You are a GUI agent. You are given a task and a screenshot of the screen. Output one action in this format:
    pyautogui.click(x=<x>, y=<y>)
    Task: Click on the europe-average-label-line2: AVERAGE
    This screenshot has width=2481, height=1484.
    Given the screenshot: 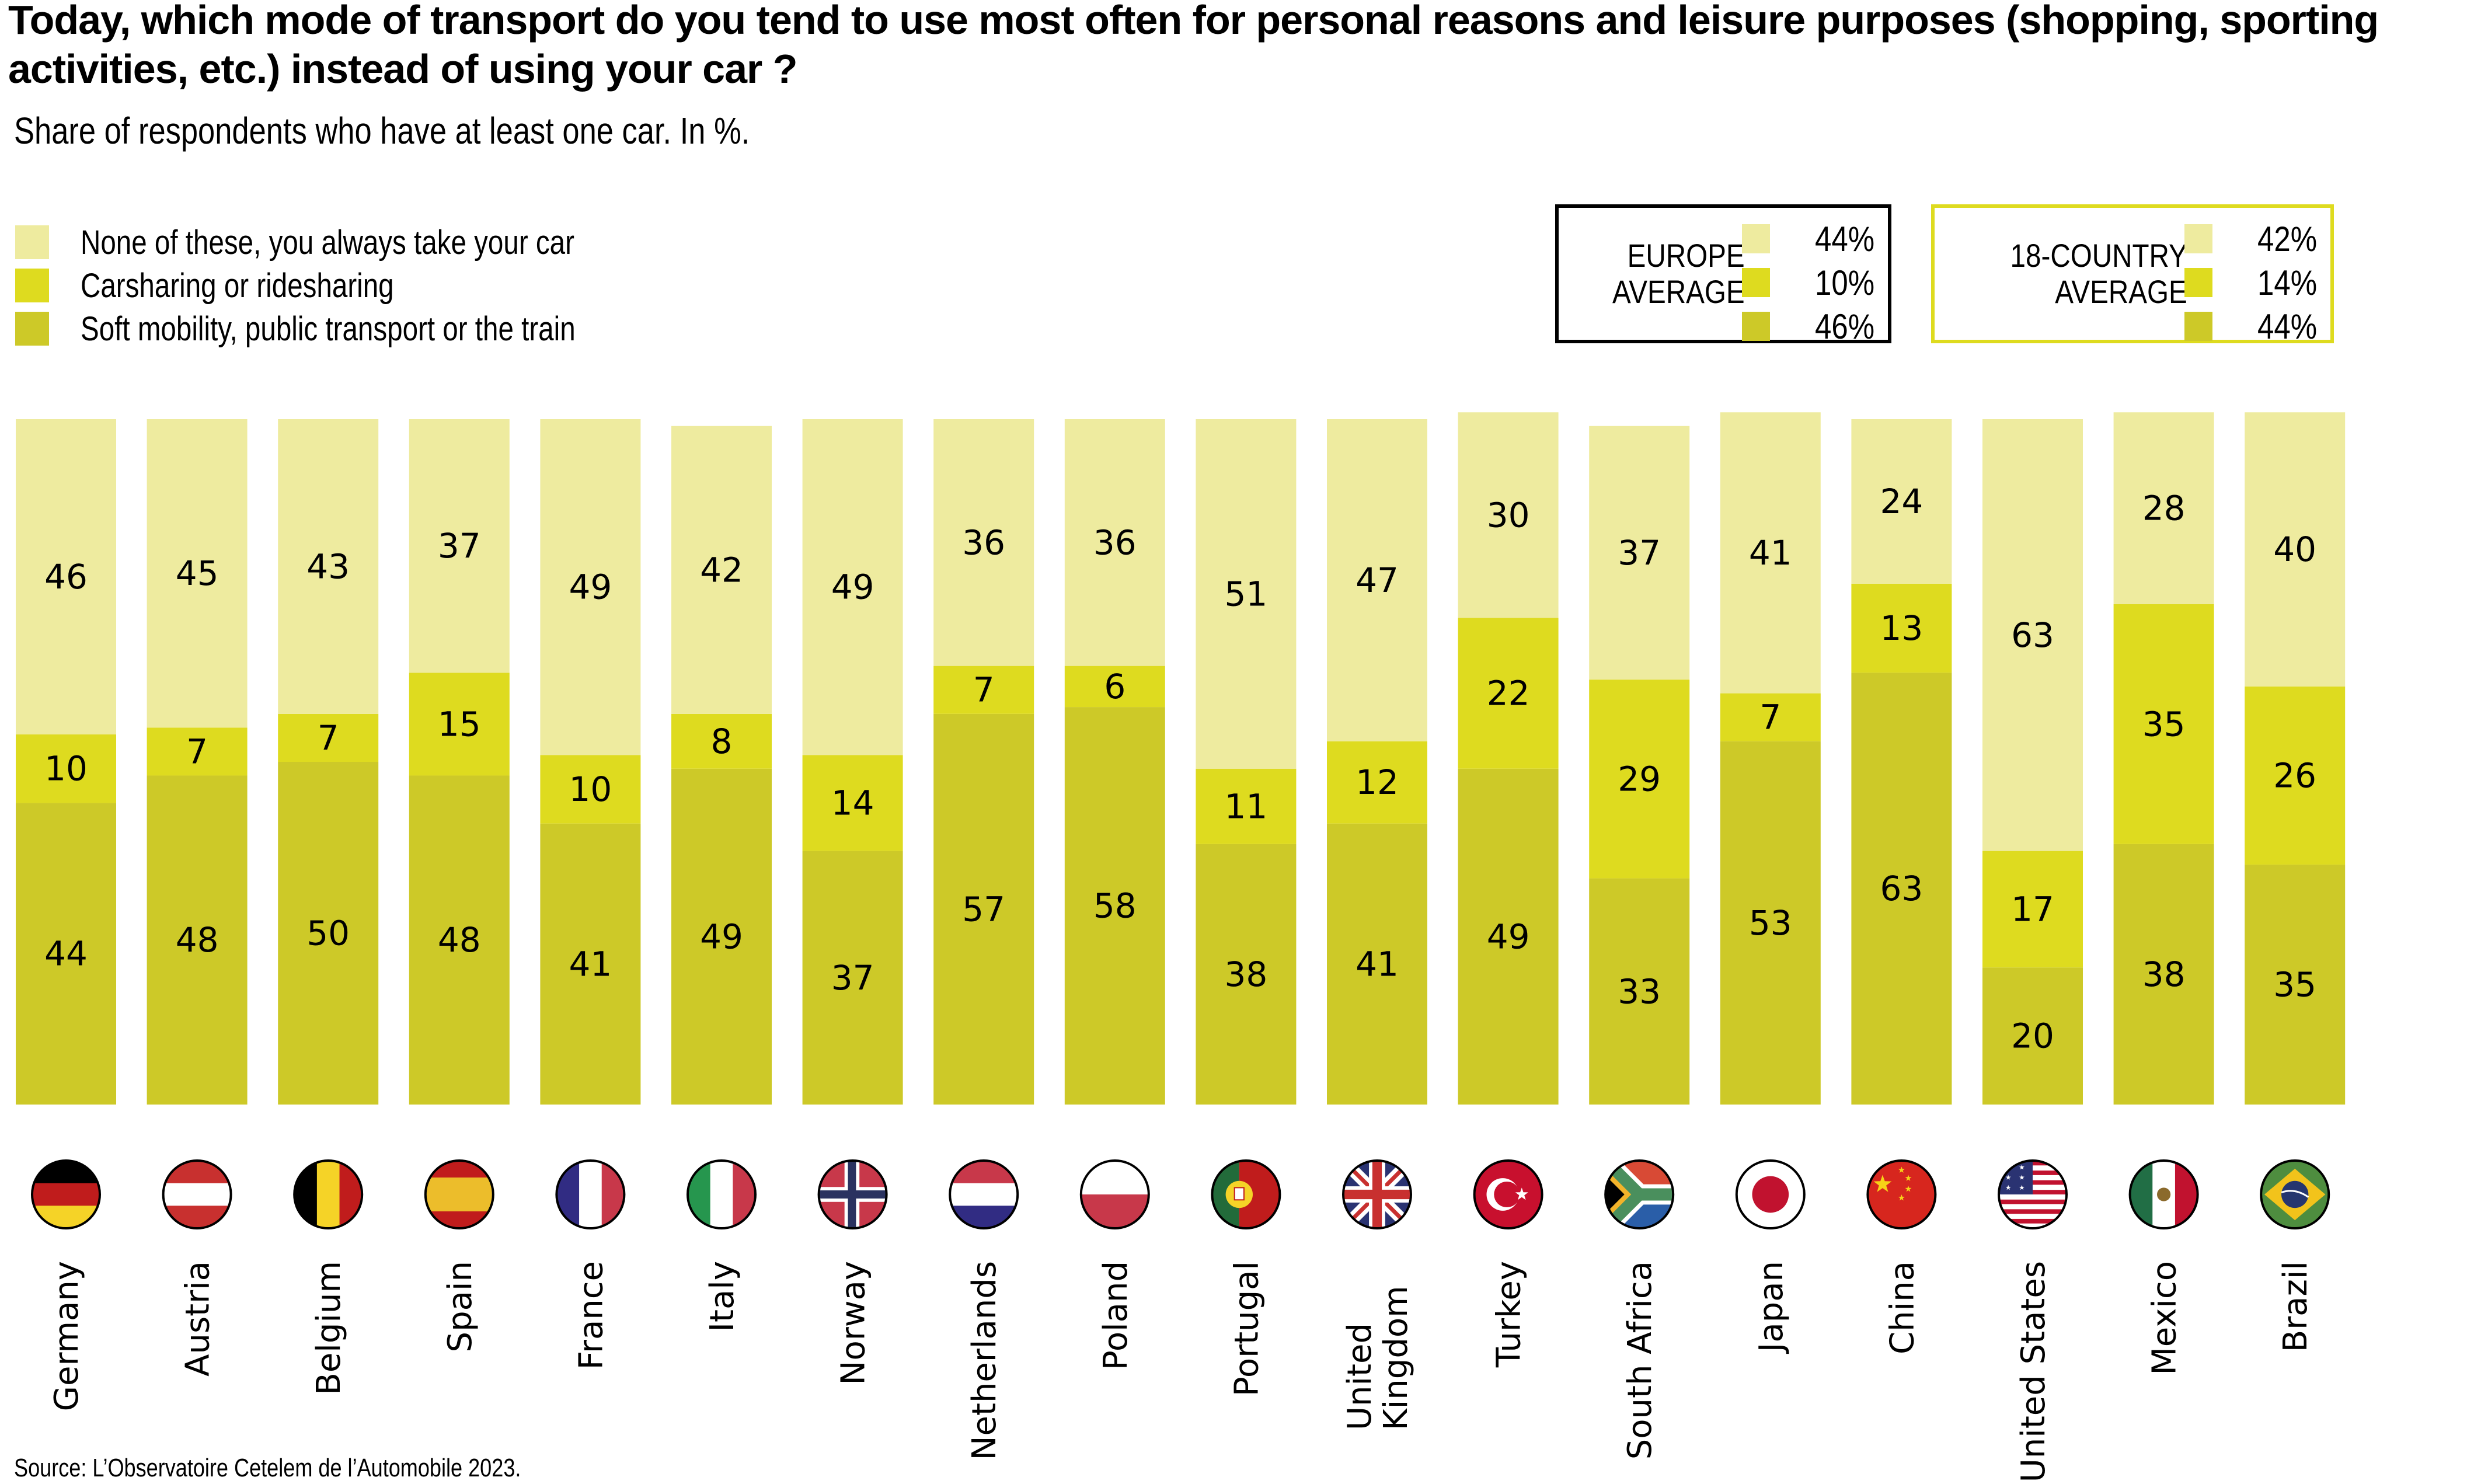 What is the action you would take?
    pyautogui.click(x=1678, y=291)
    